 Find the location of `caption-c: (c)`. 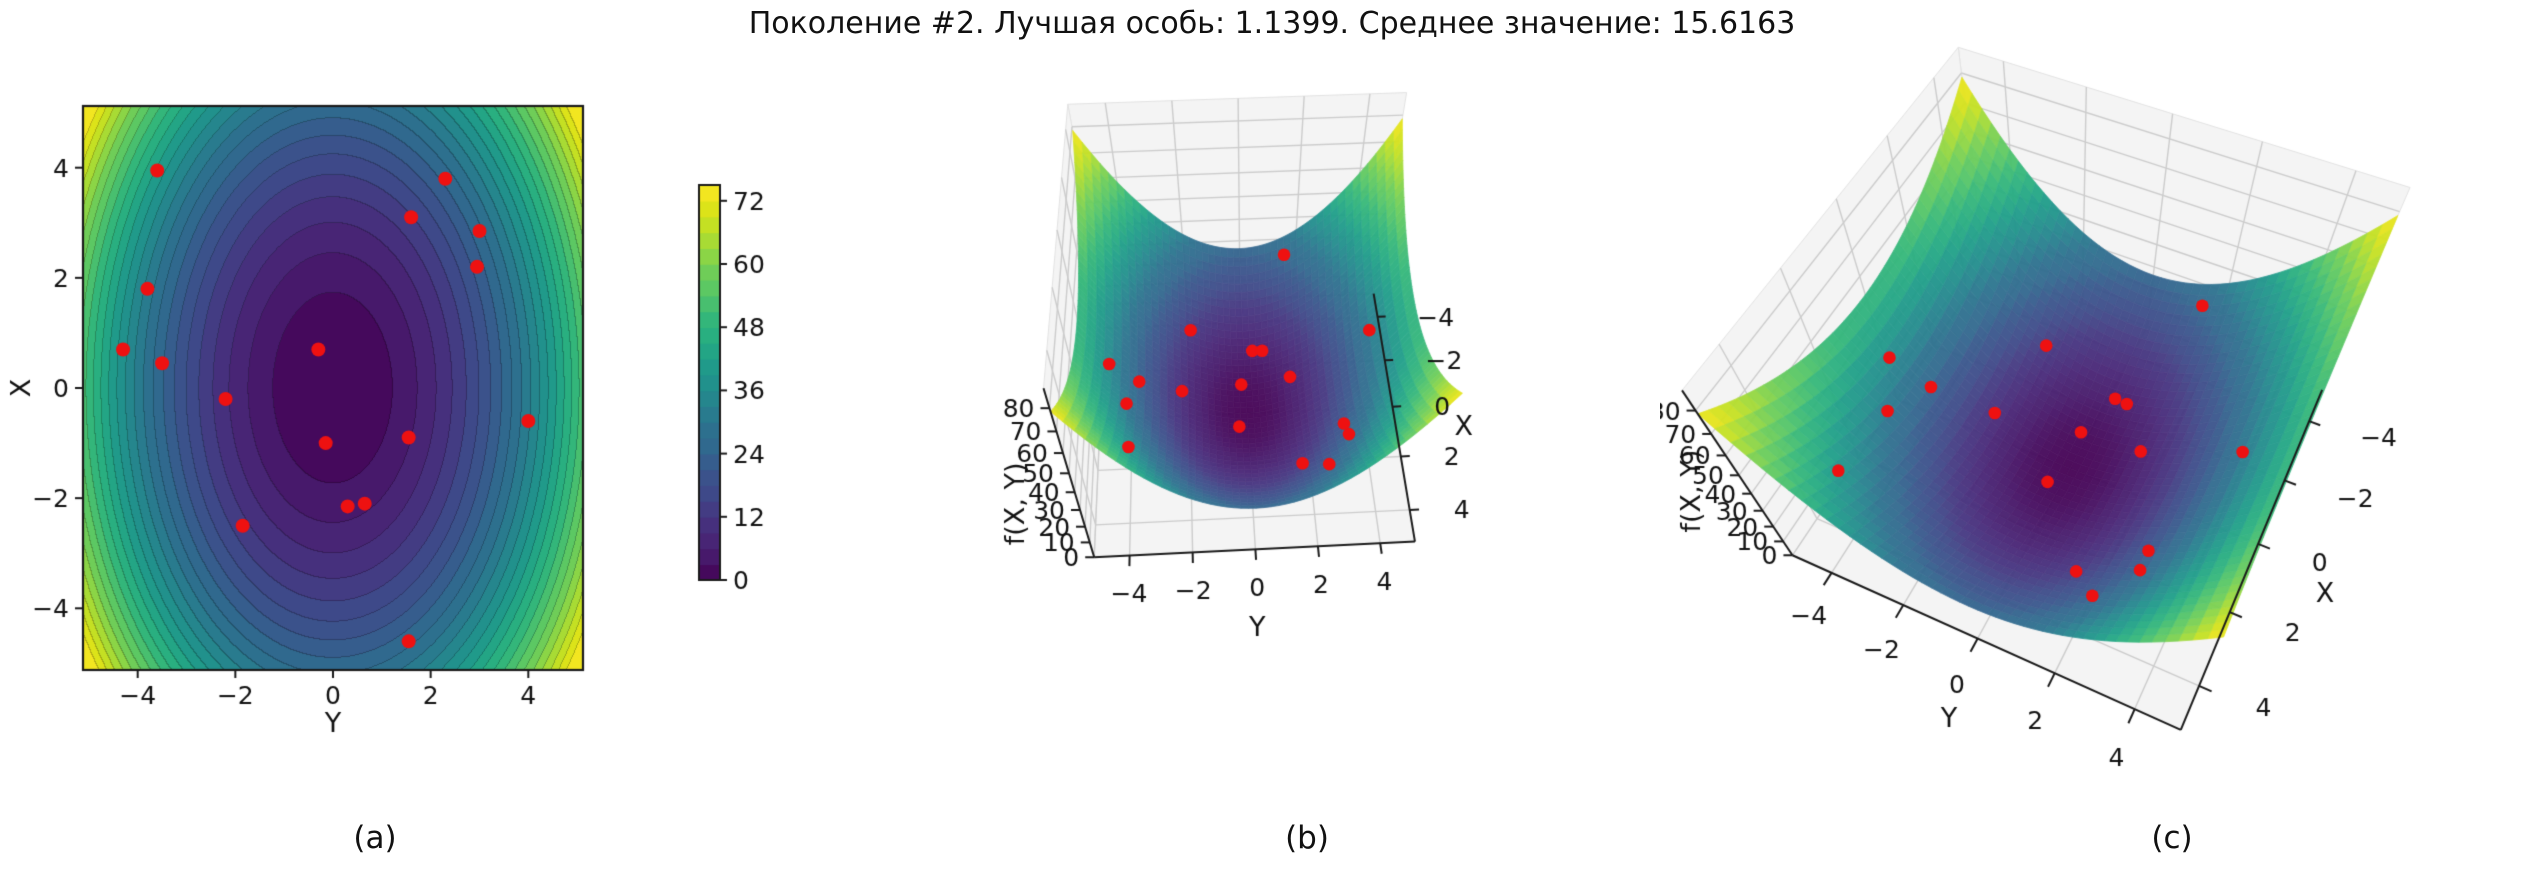

caption-c: (c) is located at coordinates (2172, 838).